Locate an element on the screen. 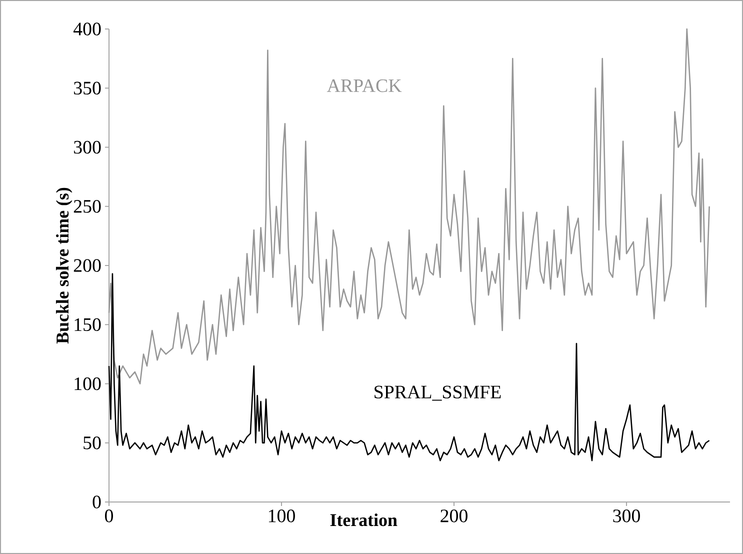  y-tick-label: 200 is located at coordinates (87, 265).